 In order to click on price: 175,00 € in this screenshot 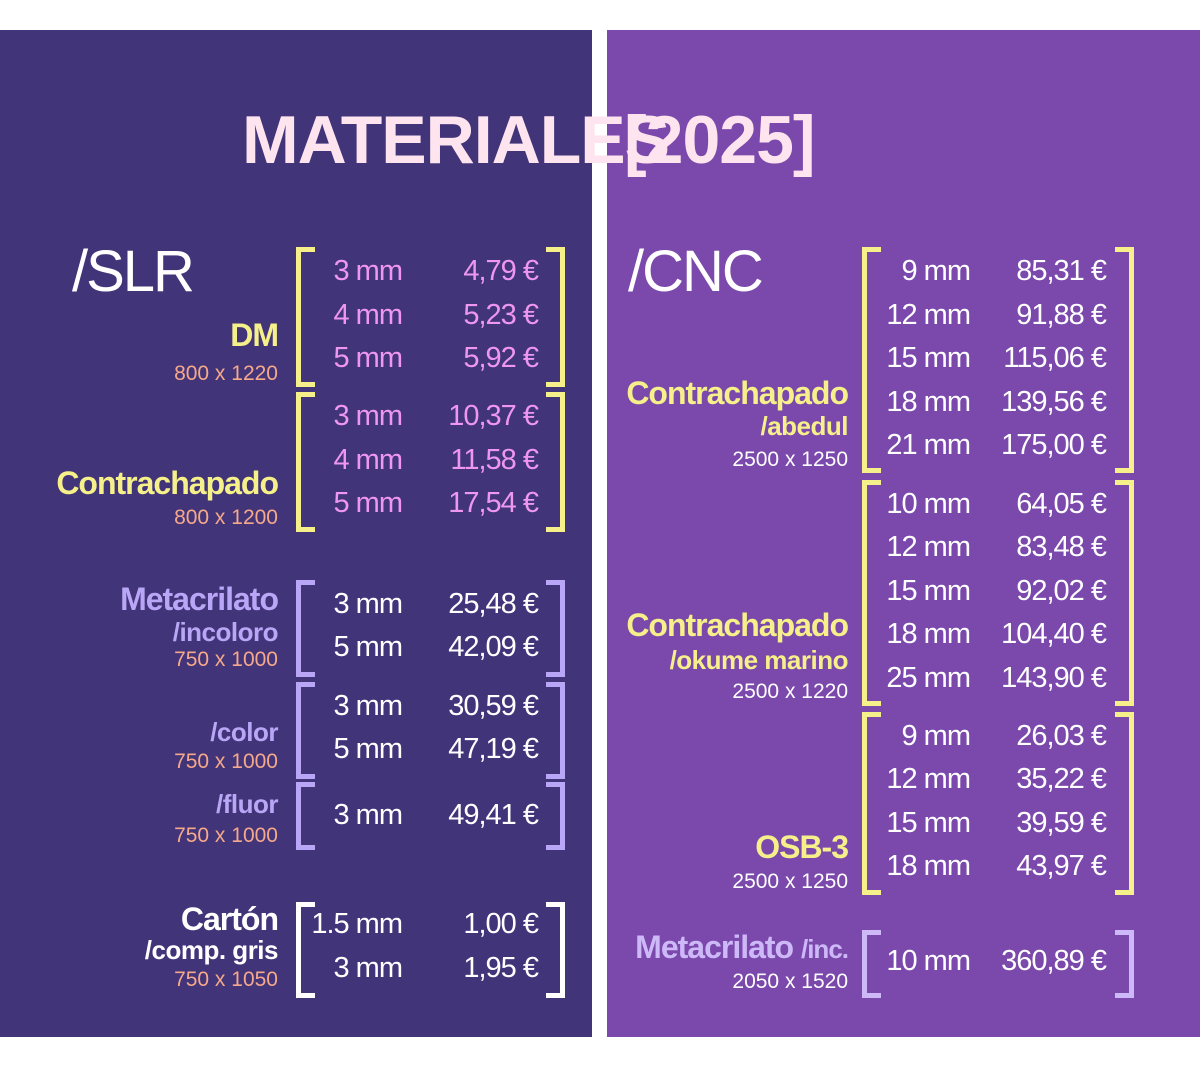, I will do `click(1054, 445)`.